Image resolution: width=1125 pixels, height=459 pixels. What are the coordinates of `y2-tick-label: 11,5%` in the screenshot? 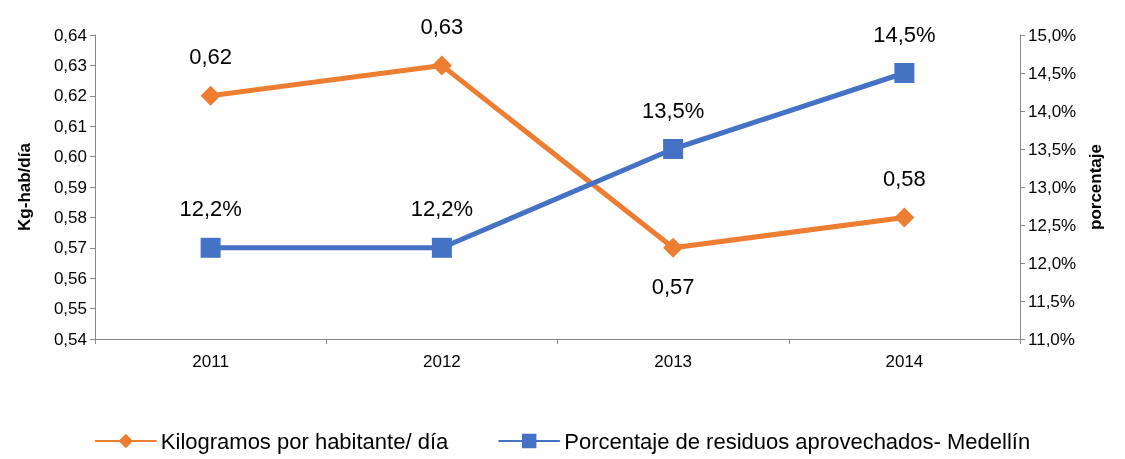 It's located at (1051, 301).